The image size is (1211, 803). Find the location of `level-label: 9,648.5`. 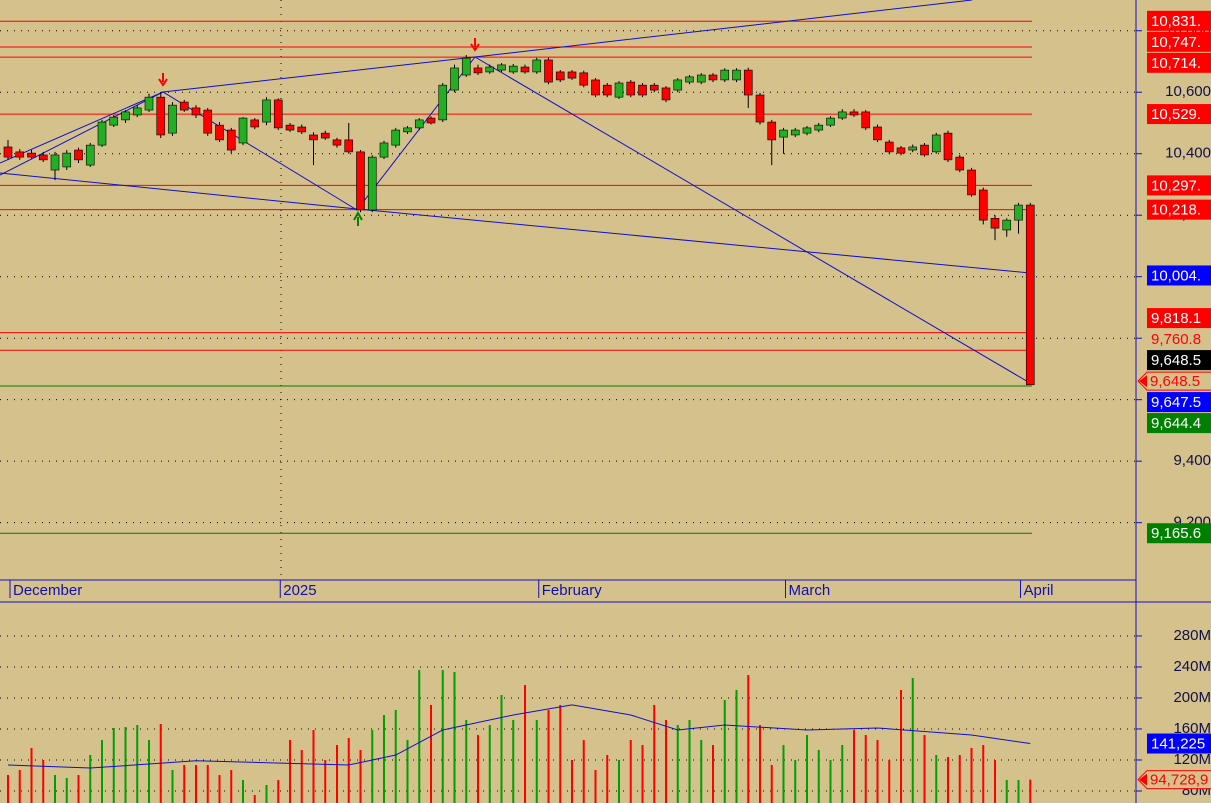

level-label: 9,648.5 is located at coordinates (1175, 381).